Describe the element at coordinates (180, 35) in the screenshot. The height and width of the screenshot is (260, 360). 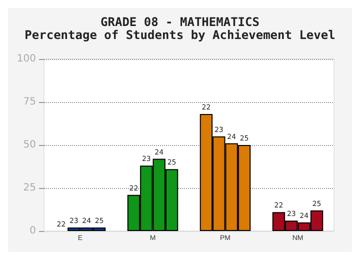
I see `chart-subtitle: Percentage of Students by Achievement Level` at that location.